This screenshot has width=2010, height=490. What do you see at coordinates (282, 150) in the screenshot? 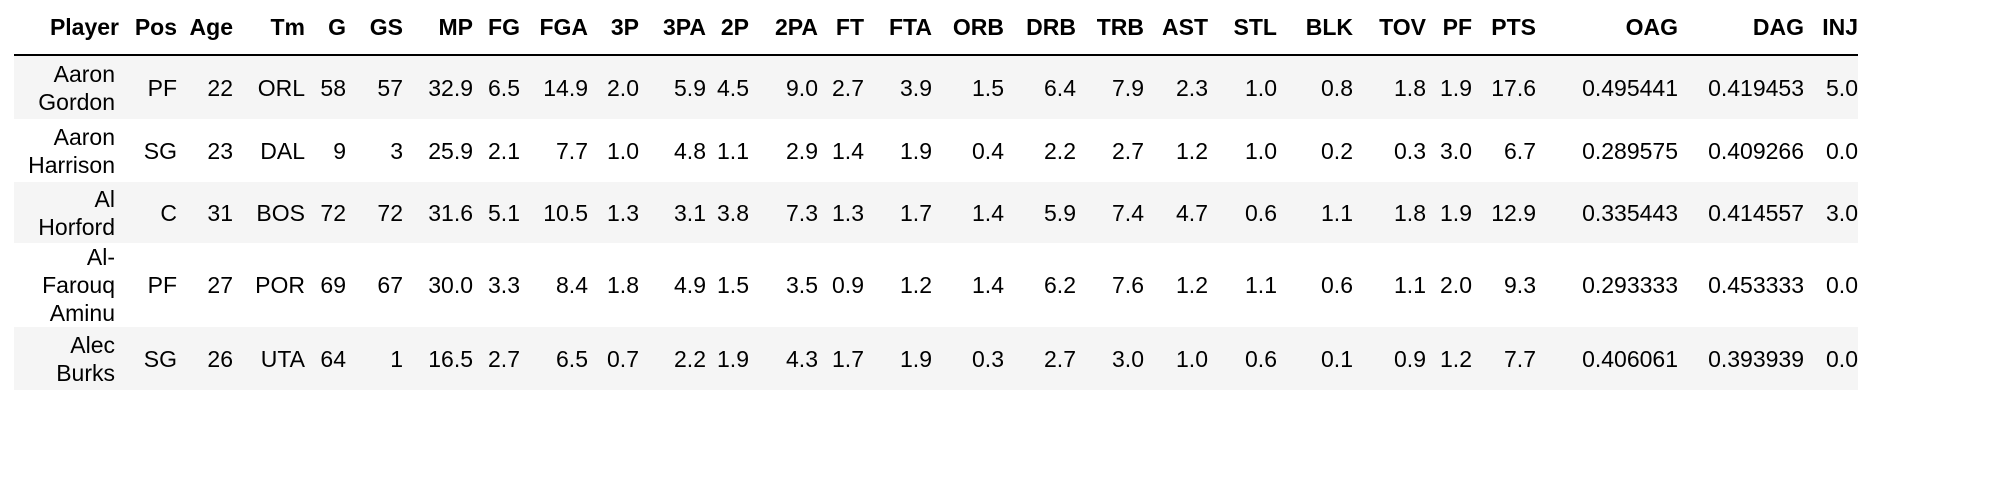
I see `cell-tm: DAL` at bounding box center [282, 150].